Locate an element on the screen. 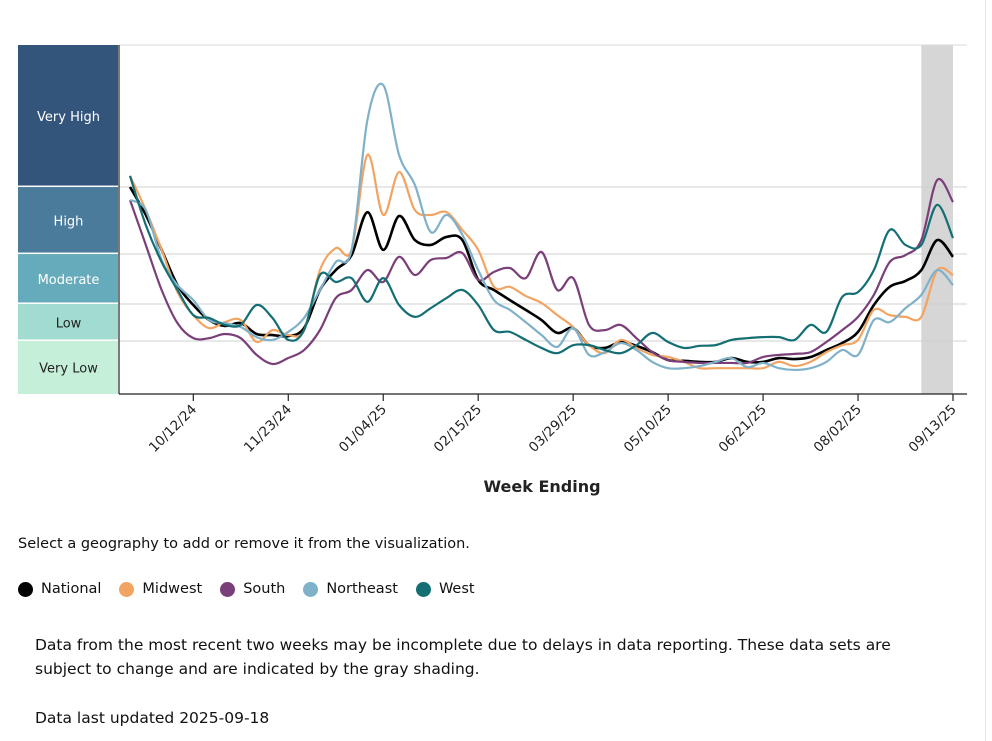 This screenshot has width=992, height=741. level-band-very-high is located at coordinates (68, 115).